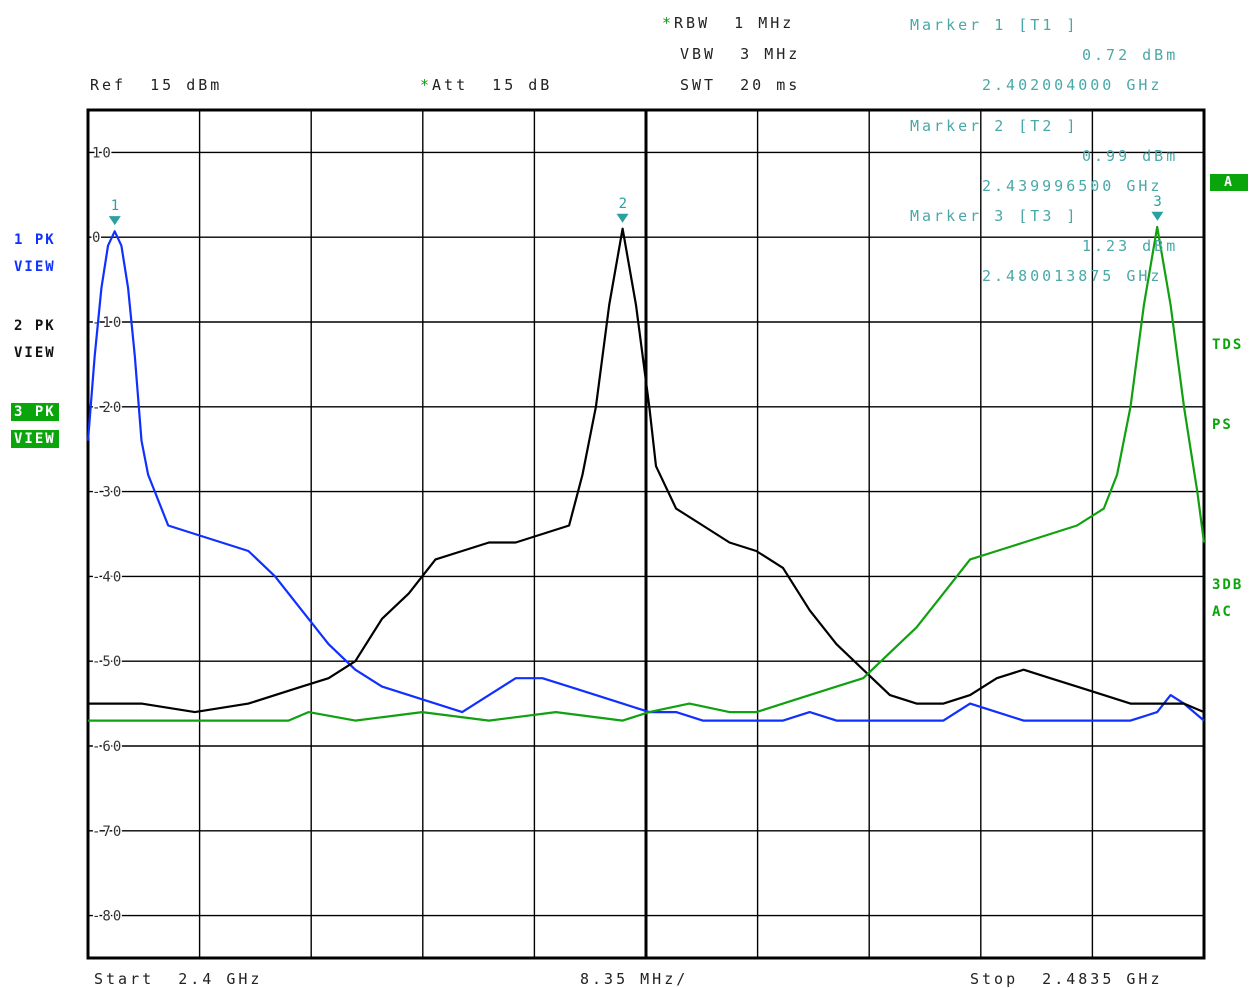 This screenshot has width=1249, height=988. I want to click on marker2-title: Marker 2 [T2 ], so click(994, 126).